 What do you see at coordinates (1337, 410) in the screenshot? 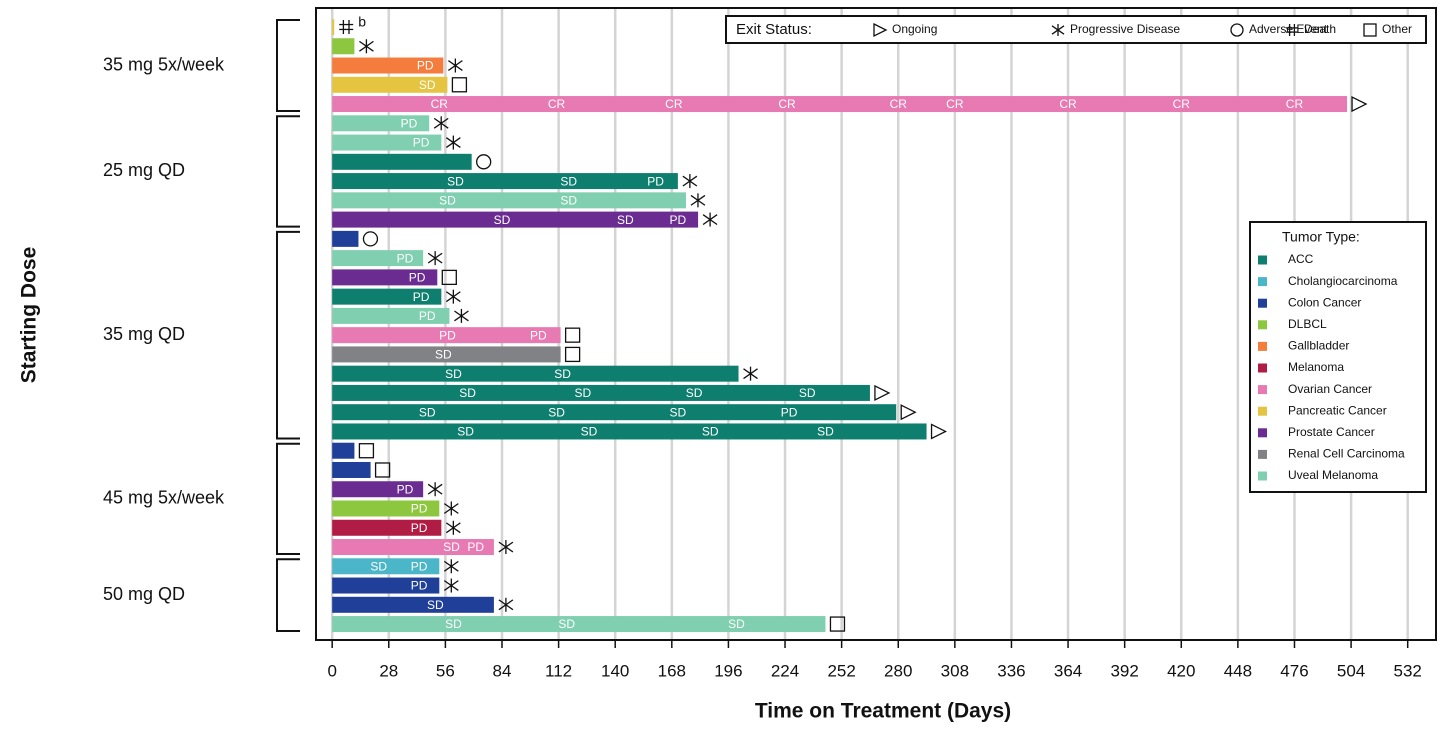
I see `tumor-legend-label: Pancreatic Cancer` at bounding box center [1337, 410].